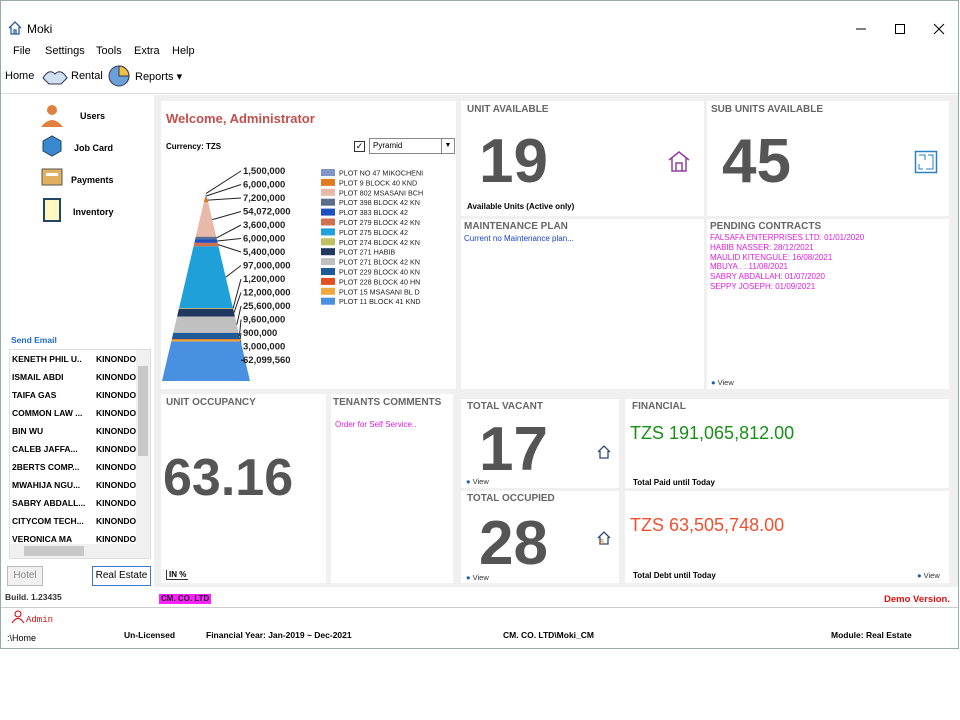 Image resolution: width=960 pixels, height=720 pixels. I want to click on app-icon, so click(15, 28).